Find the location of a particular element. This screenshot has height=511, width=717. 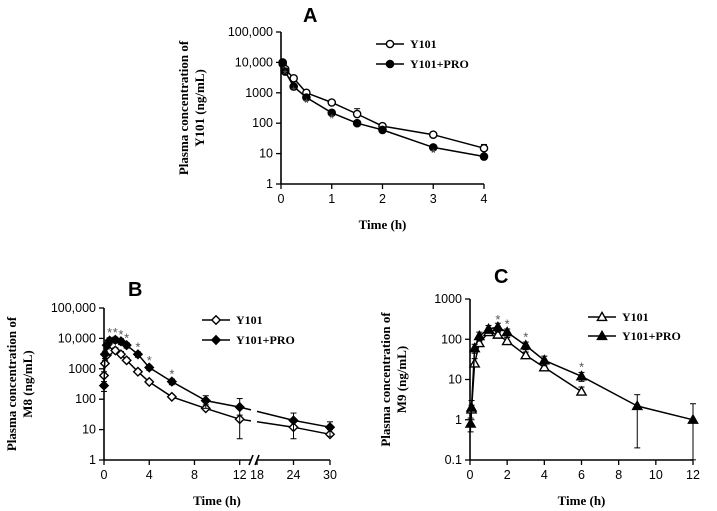

chart-b-xtick-label: 18 is located at coordinates (257, 475).